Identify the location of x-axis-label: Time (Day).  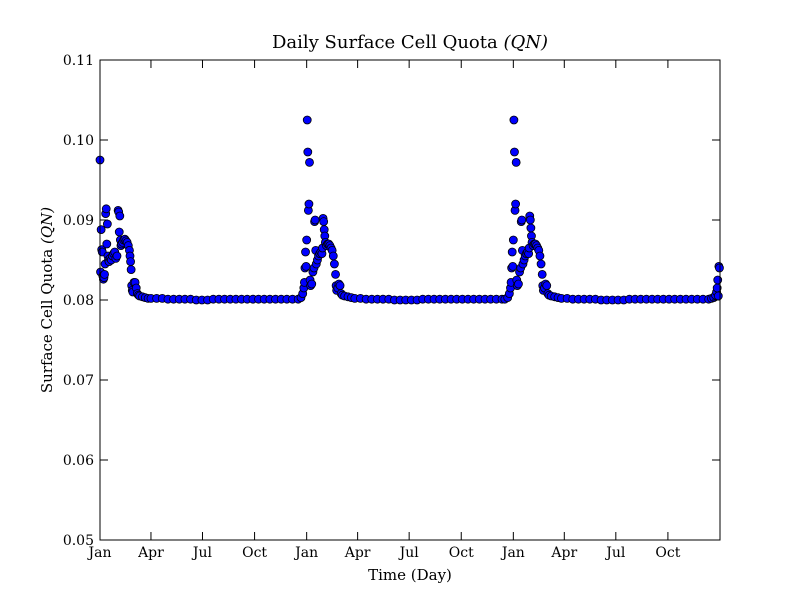
(410, 575).